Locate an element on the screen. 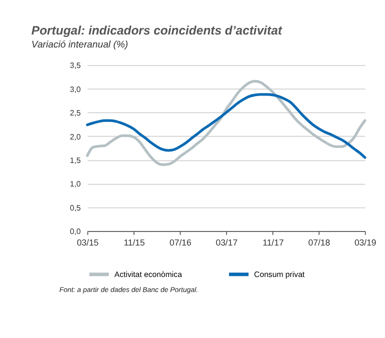 This screenshot has width=385, height=338. x-tick-label: 03/19 is located at coordinates (365, 242).